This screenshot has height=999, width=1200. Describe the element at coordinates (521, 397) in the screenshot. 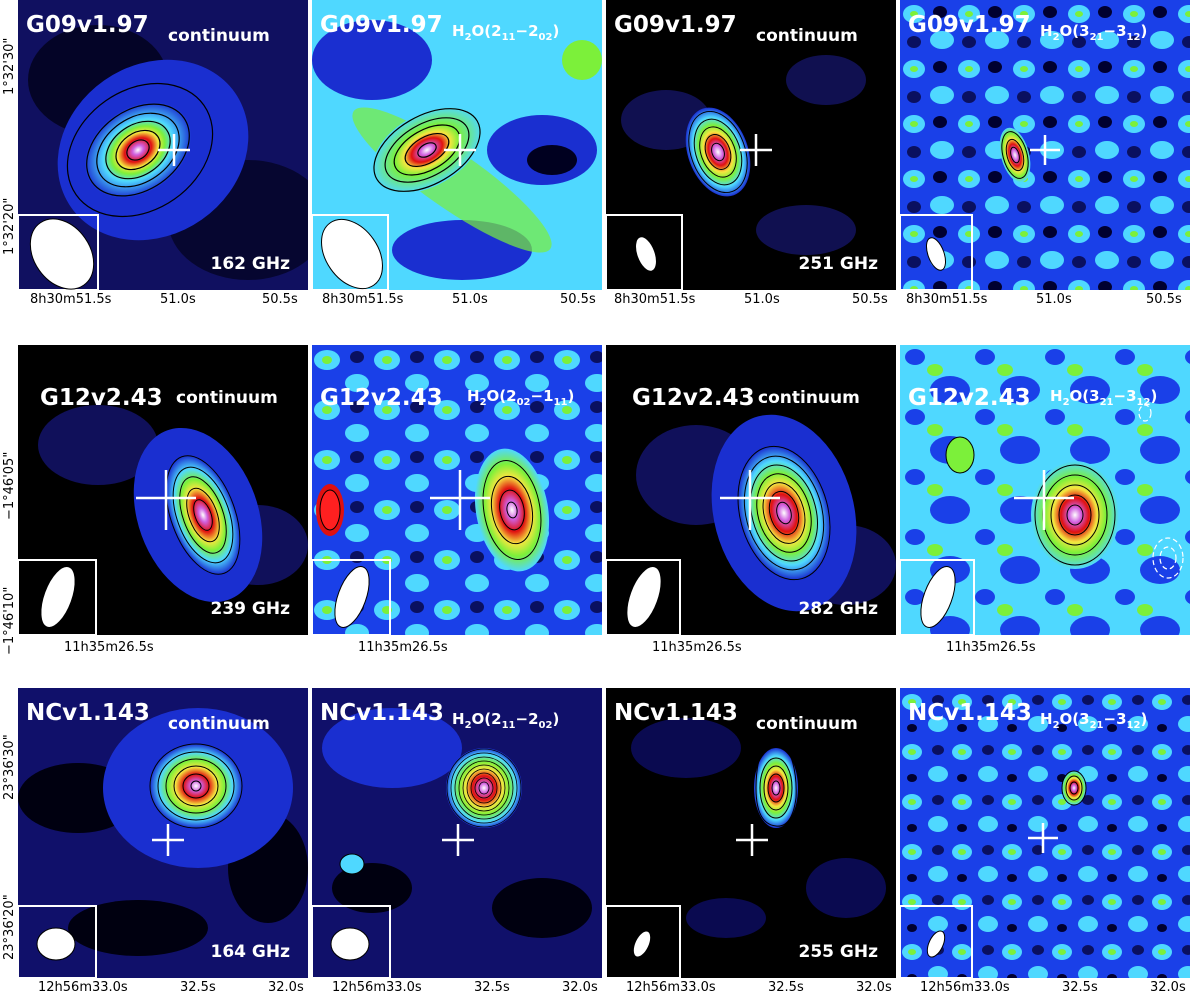

I see `water-line-label: H2O(202−111)` at that location.